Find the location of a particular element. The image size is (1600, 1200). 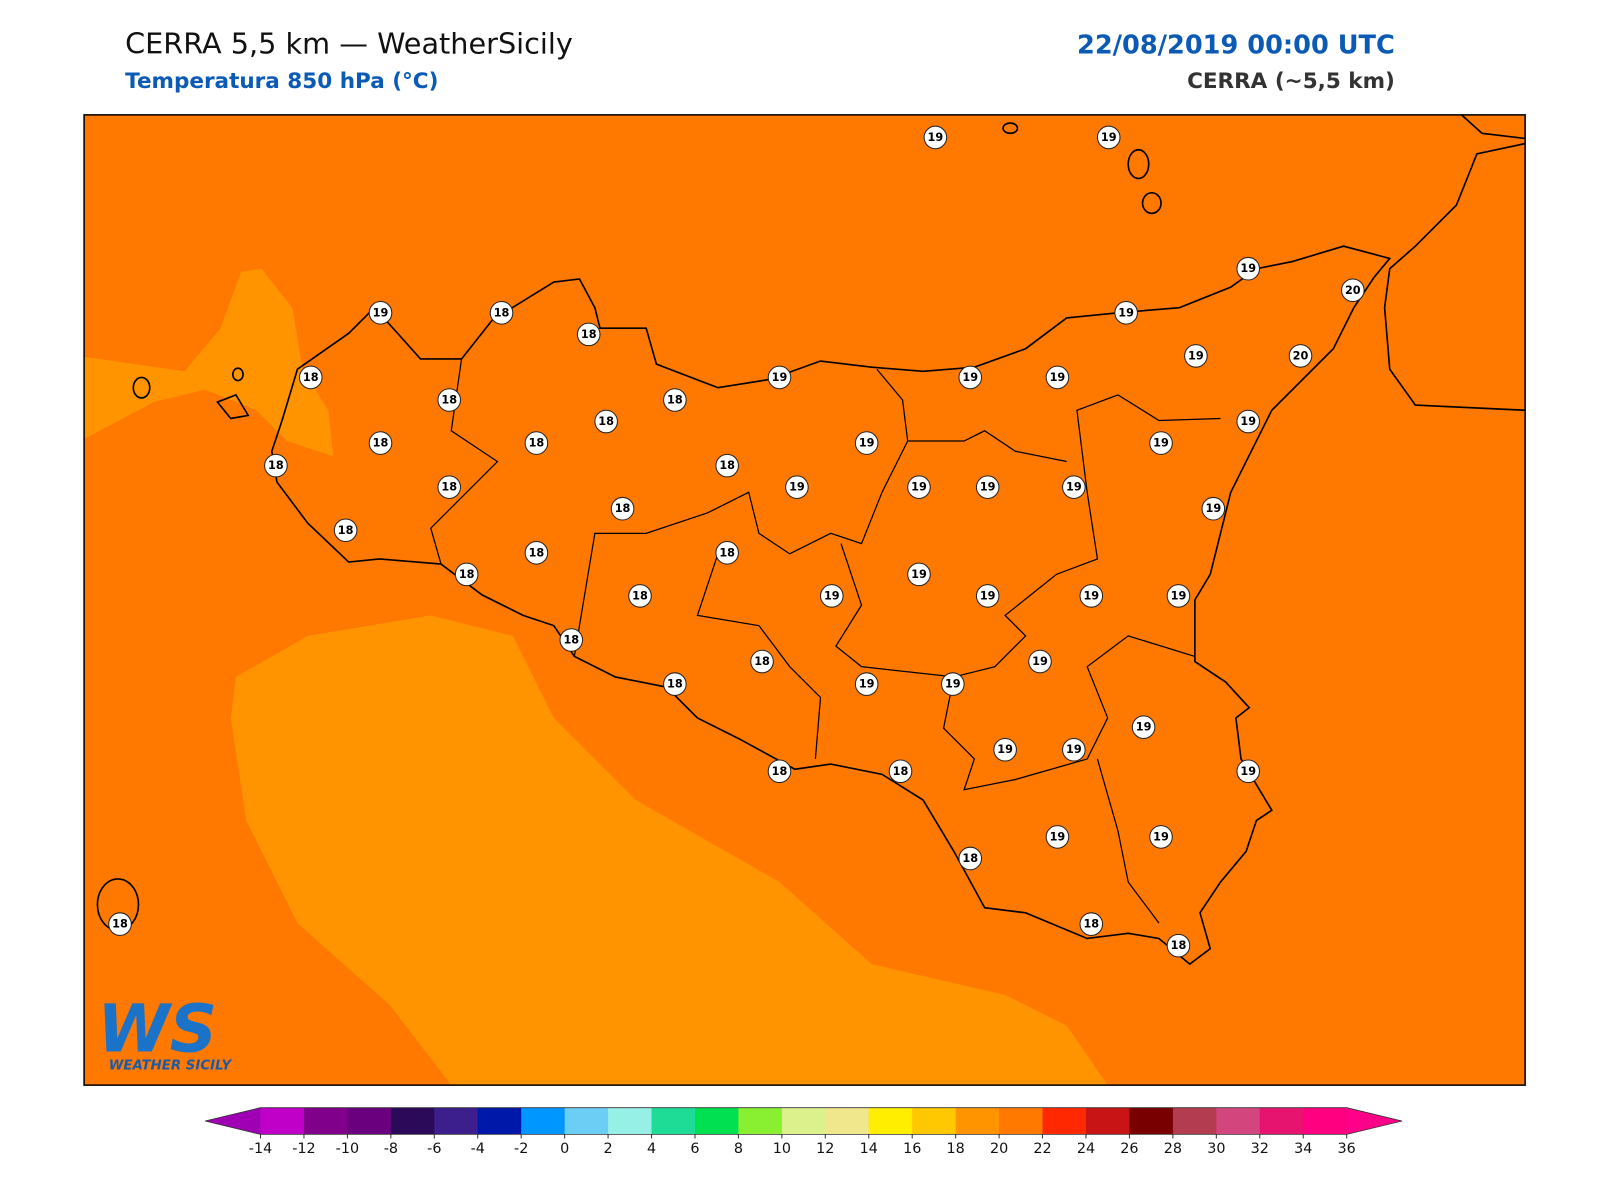

colorbar-tick-label: 22 is located at coordinates (1042, 1149).